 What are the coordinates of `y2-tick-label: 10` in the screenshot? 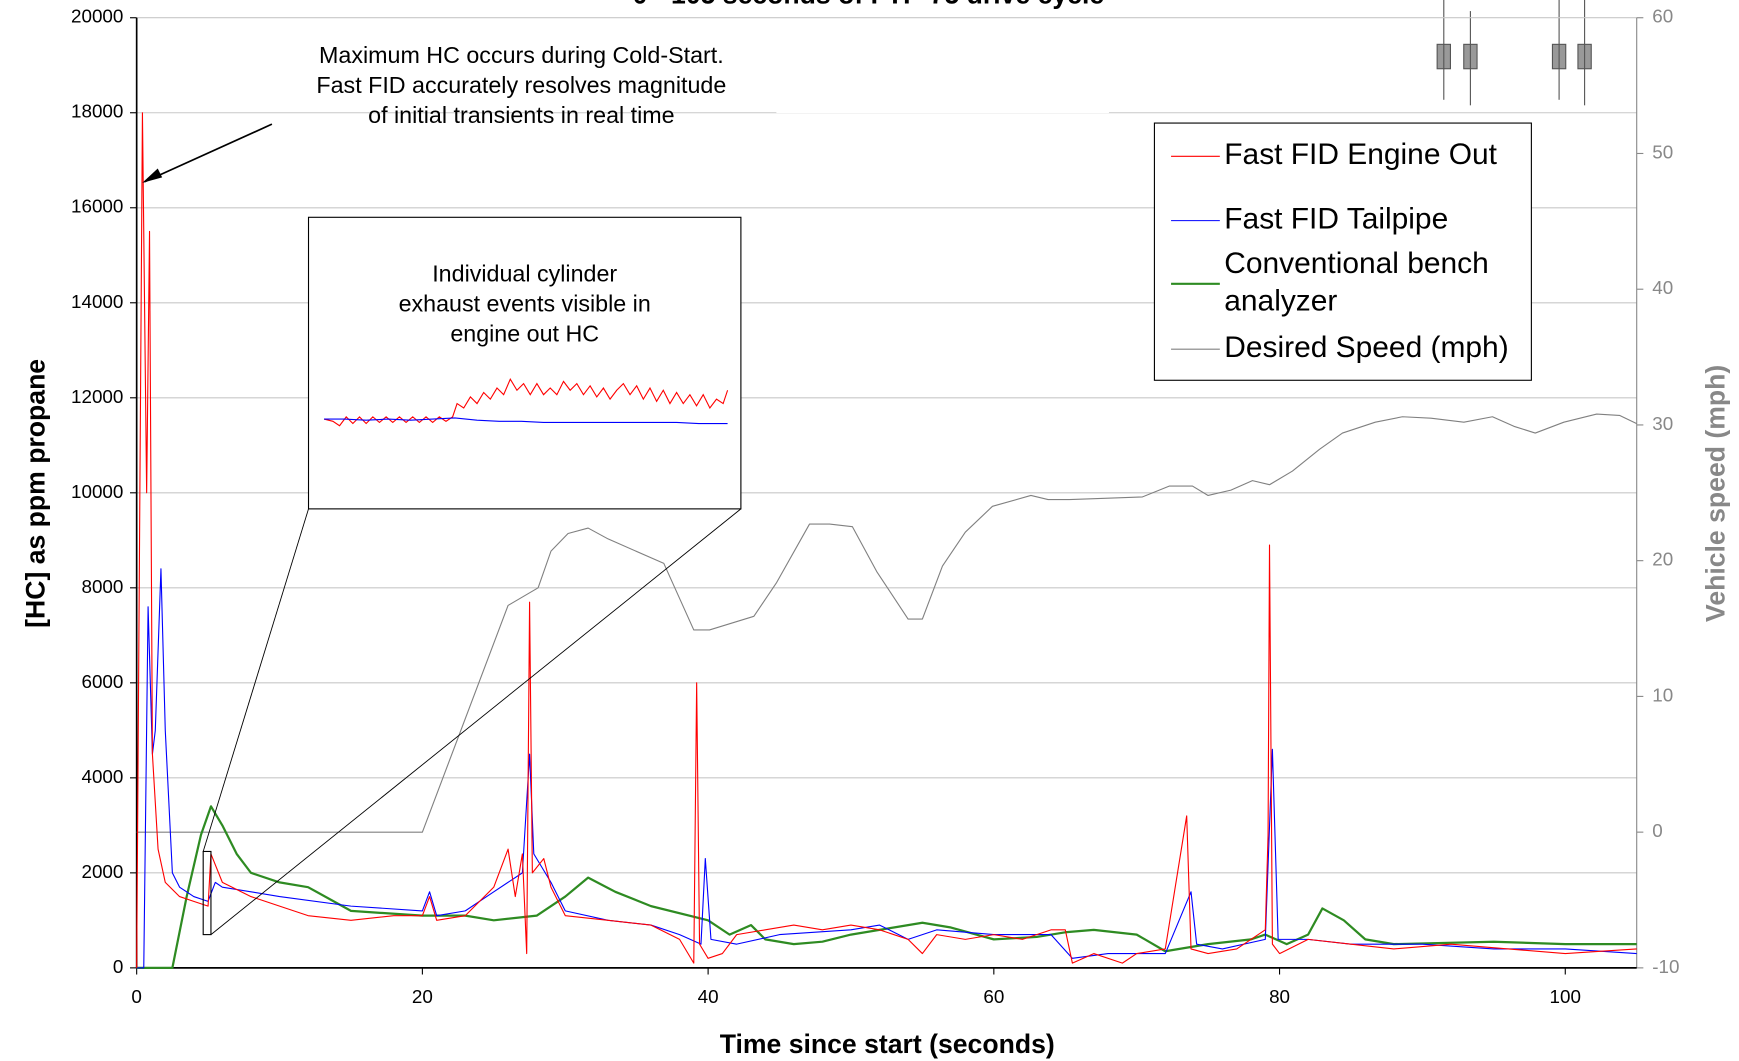 It's located at (1662, 694).